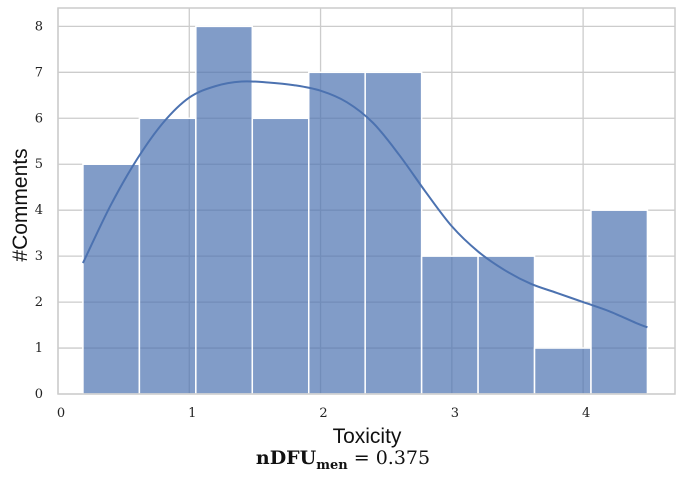  I want to click on x-axis-label: Toxicity, so click(367, 436).